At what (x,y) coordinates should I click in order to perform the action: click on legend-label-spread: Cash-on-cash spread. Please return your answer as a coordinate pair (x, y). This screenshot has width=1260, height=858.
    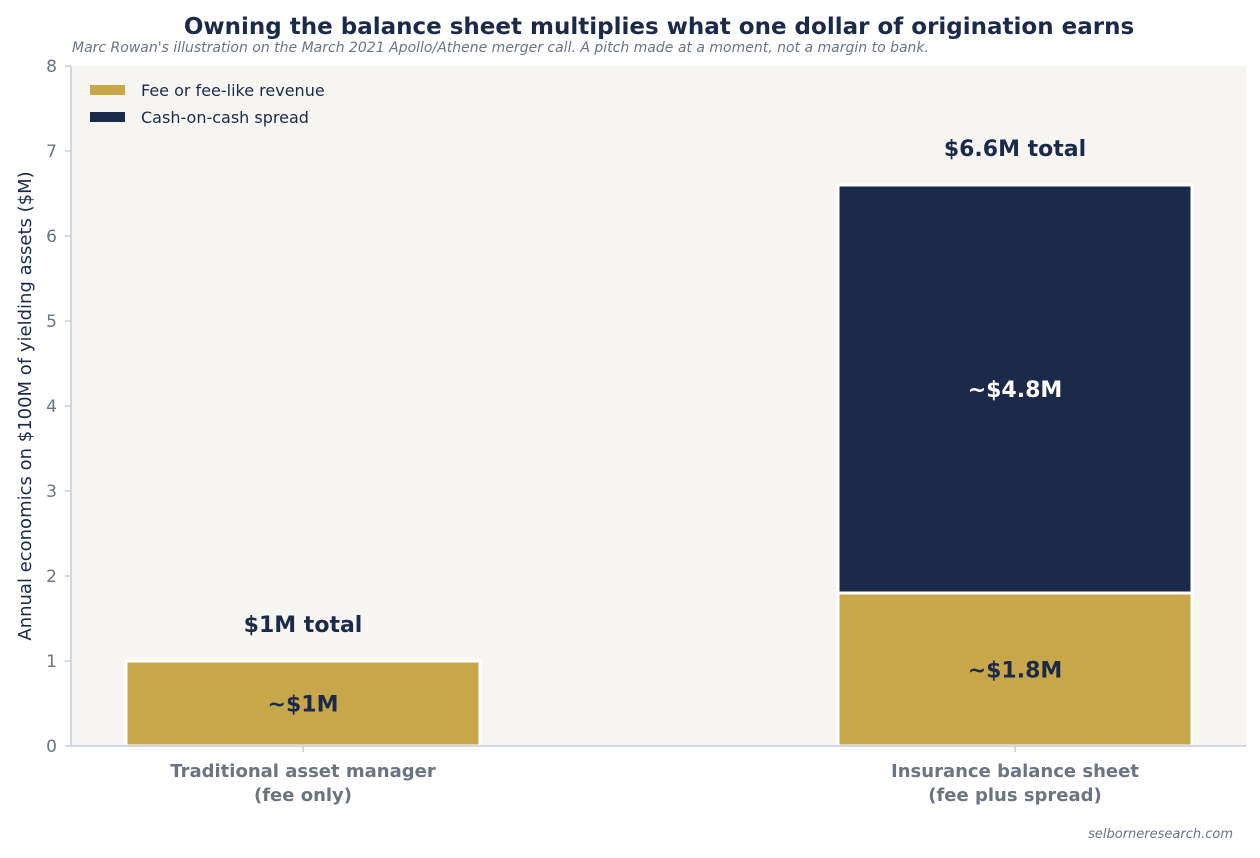
    Looking at the image, I should click on (225, 117).